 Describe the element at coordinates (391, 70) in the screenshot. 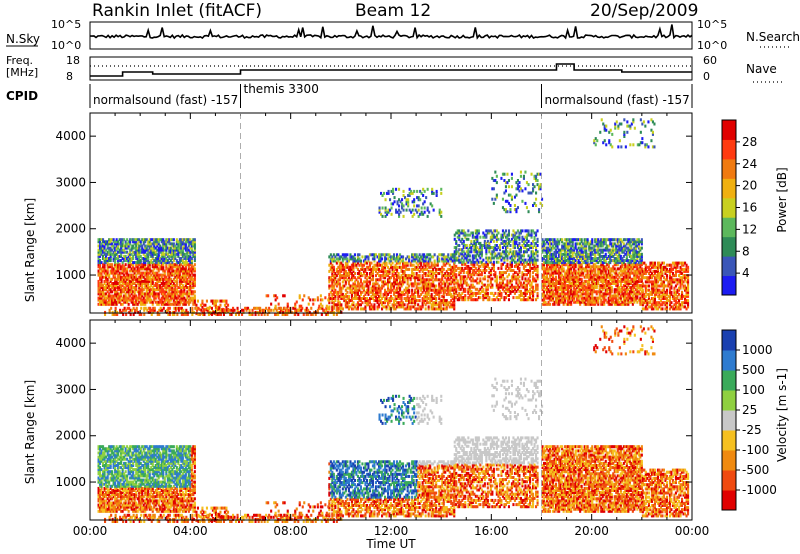

I see `freq-trace` at that location.